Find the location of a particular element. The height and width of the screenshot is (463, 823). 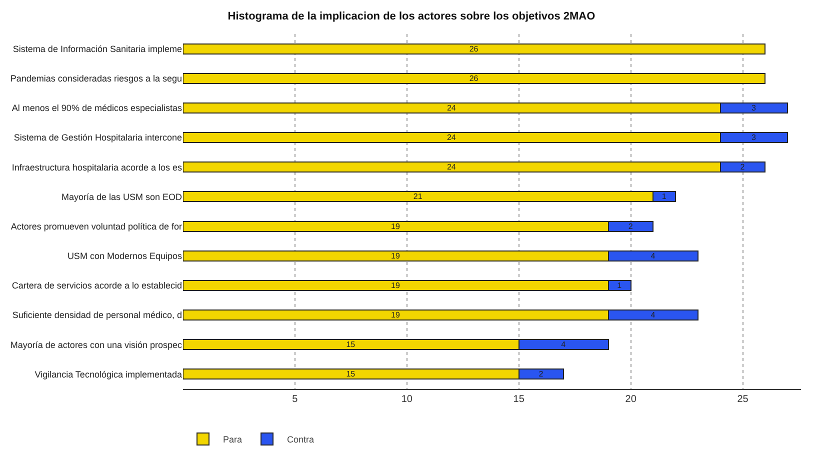

chart-title: Histograma de la implicacion de los actores sobre los objetivos 2MAO is located at coordinates (412, 16).